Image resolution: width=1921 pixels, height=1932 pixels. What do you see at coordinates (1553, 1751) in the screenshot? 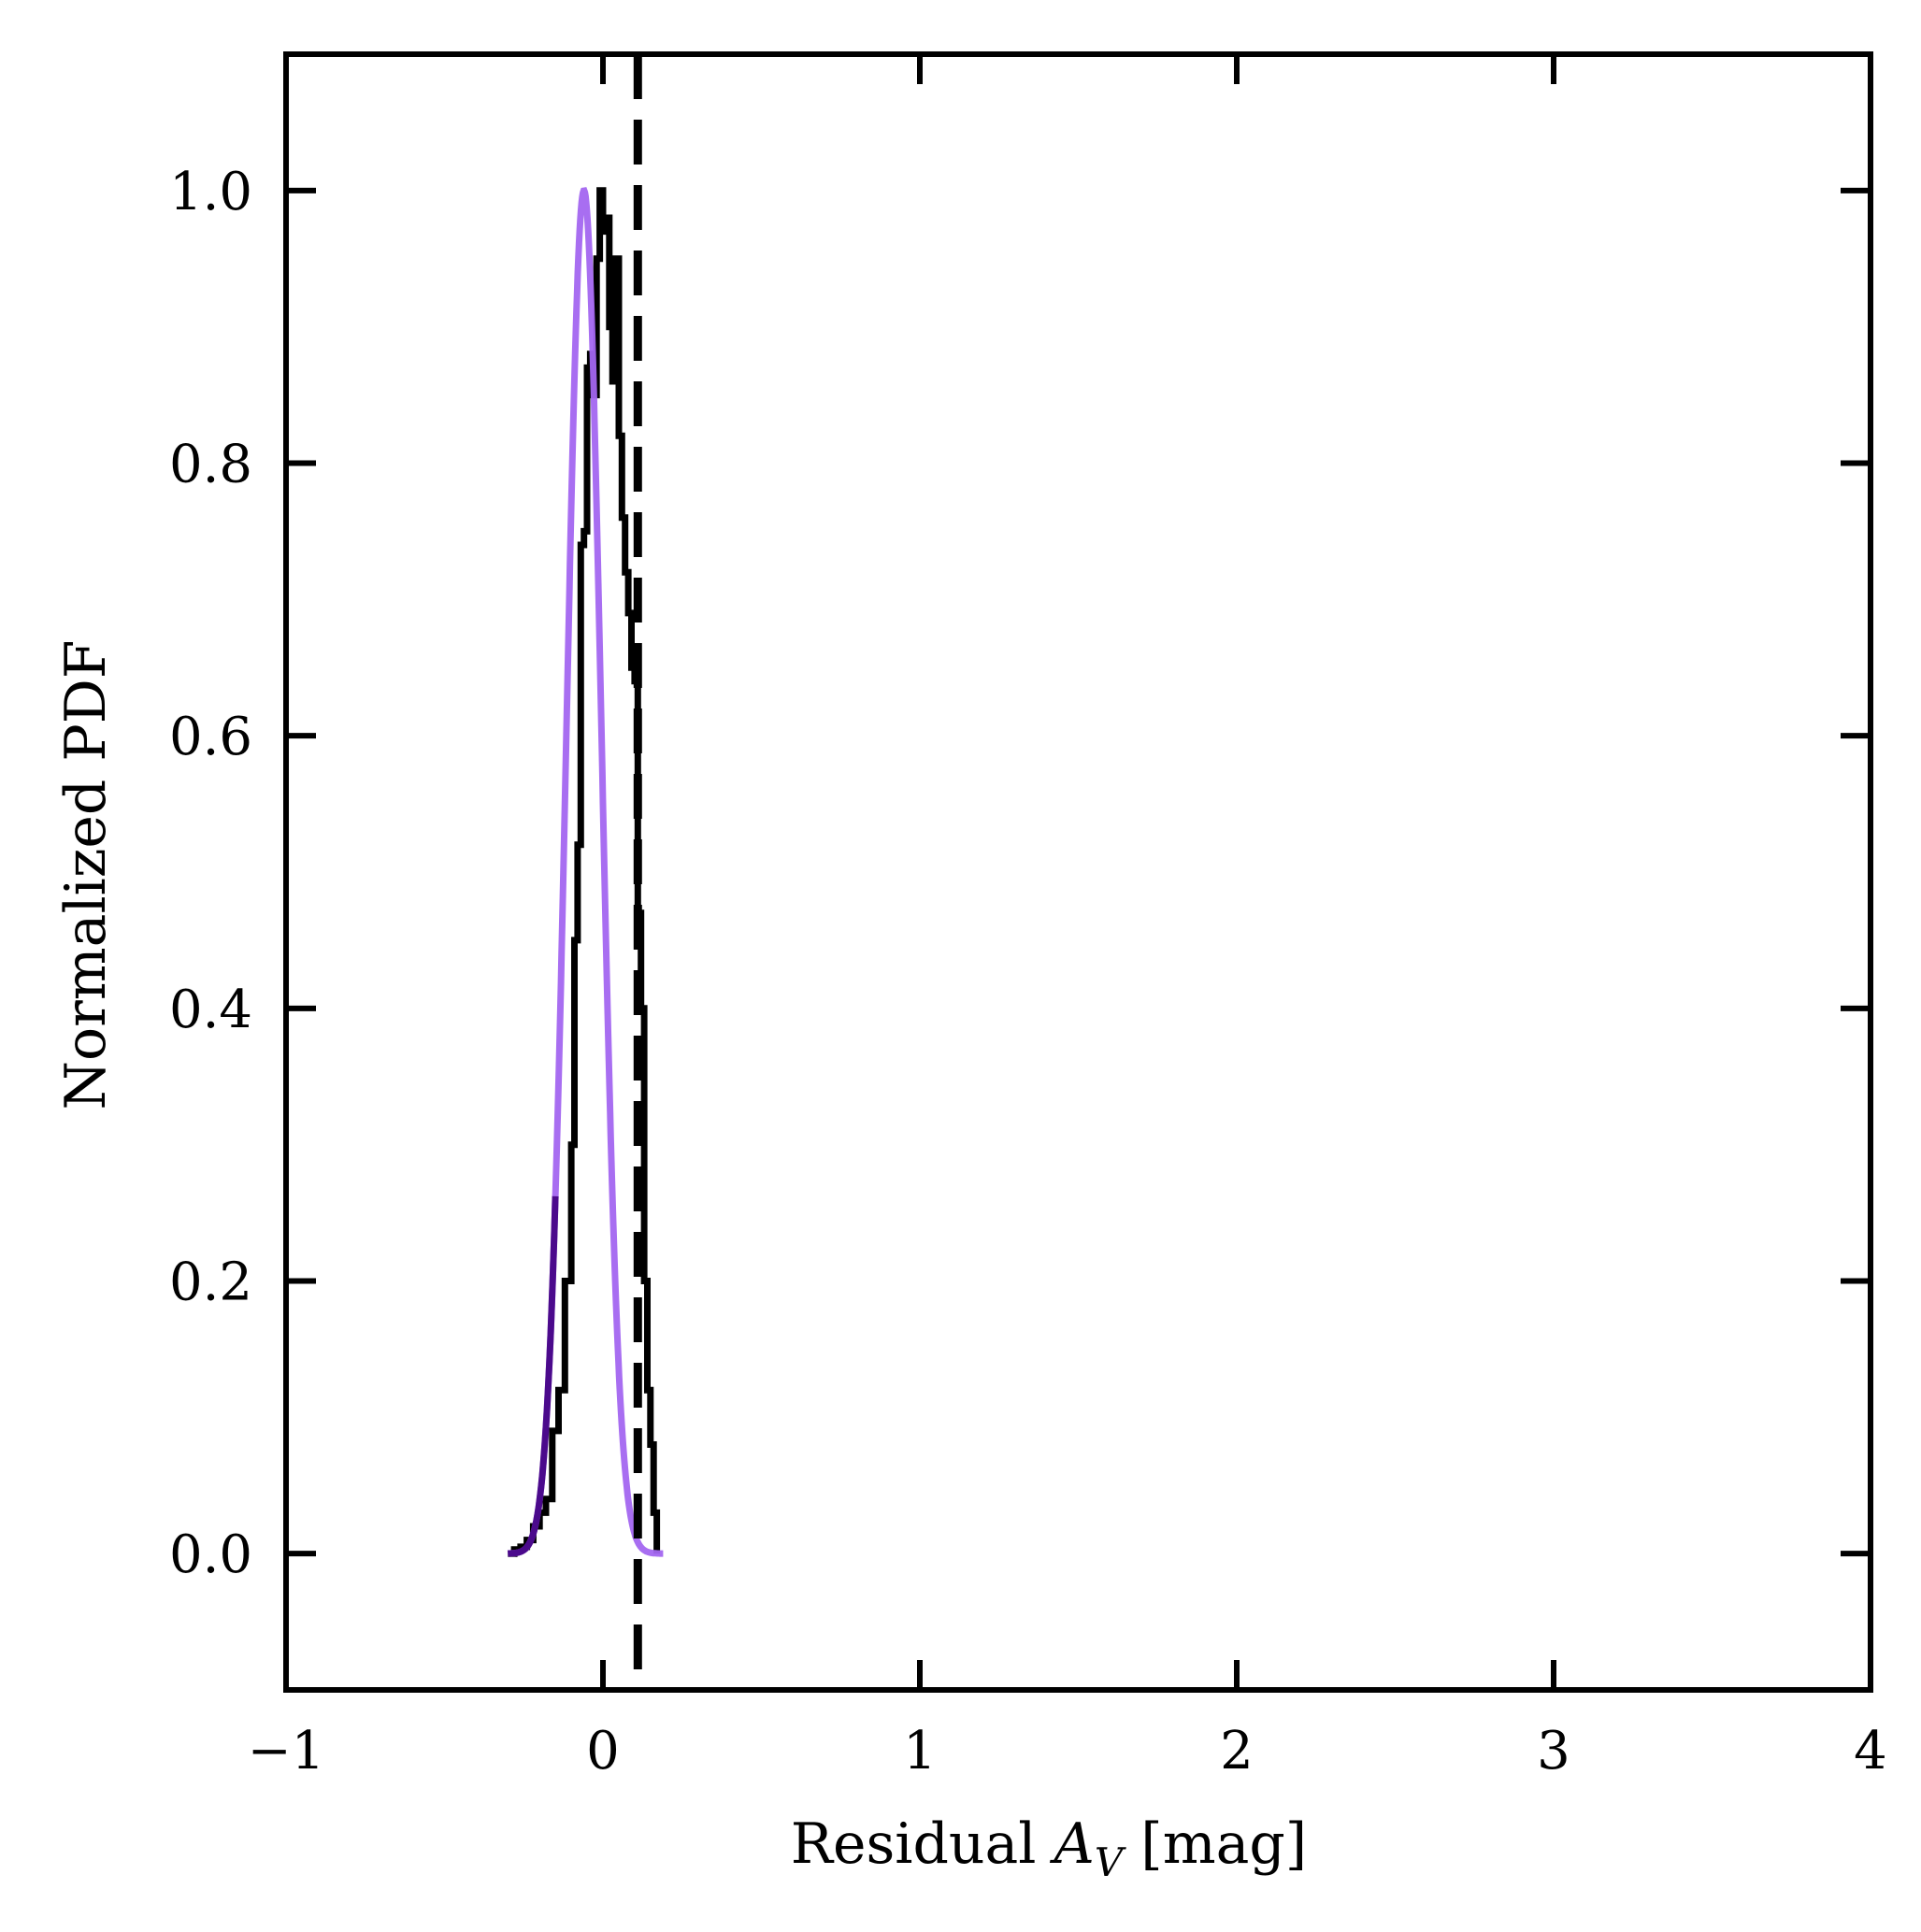
I see `x-tick-label: 3` at bounding box center [1553, 1751].